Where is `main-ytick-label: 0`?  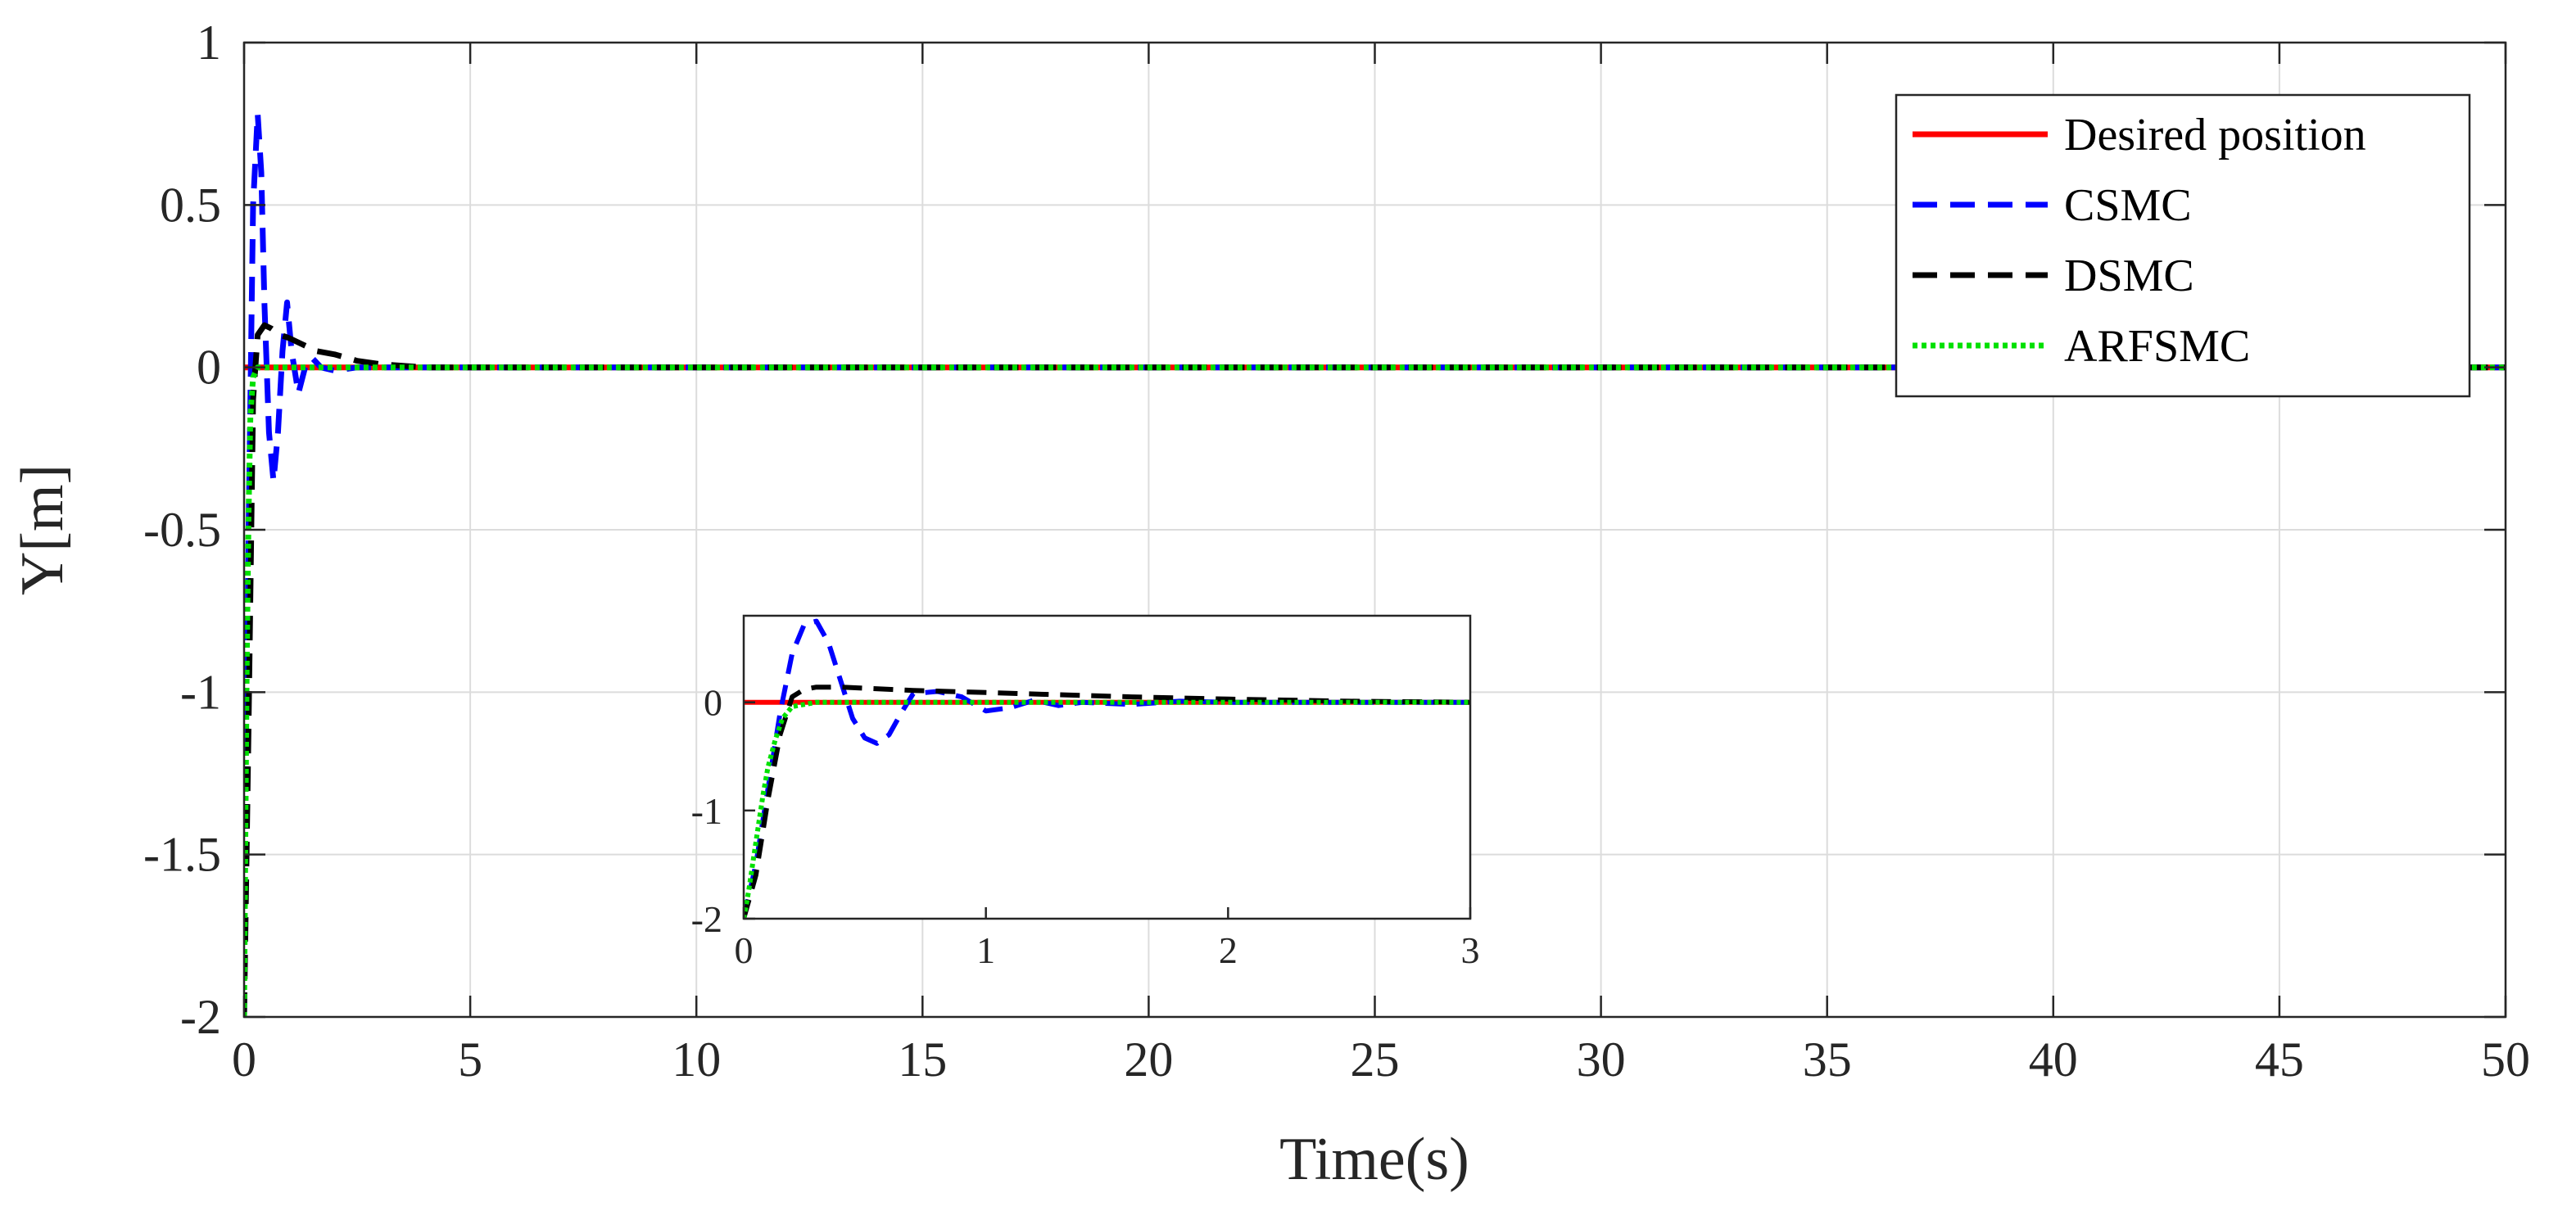
main-ytick-label: 0 is located at coordinates (209, 368).